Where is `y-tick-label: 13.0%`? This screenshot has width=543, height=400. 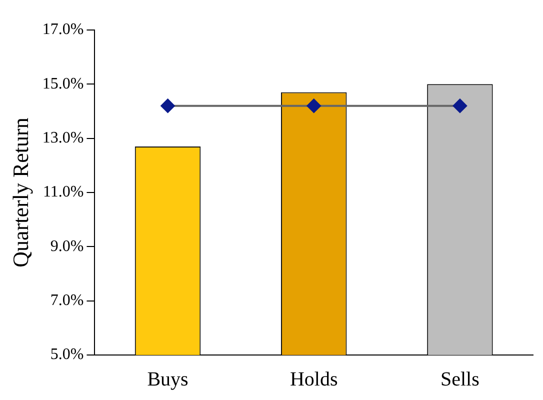 y-tick-label: 13.0% is located at coordinates (63, 138).